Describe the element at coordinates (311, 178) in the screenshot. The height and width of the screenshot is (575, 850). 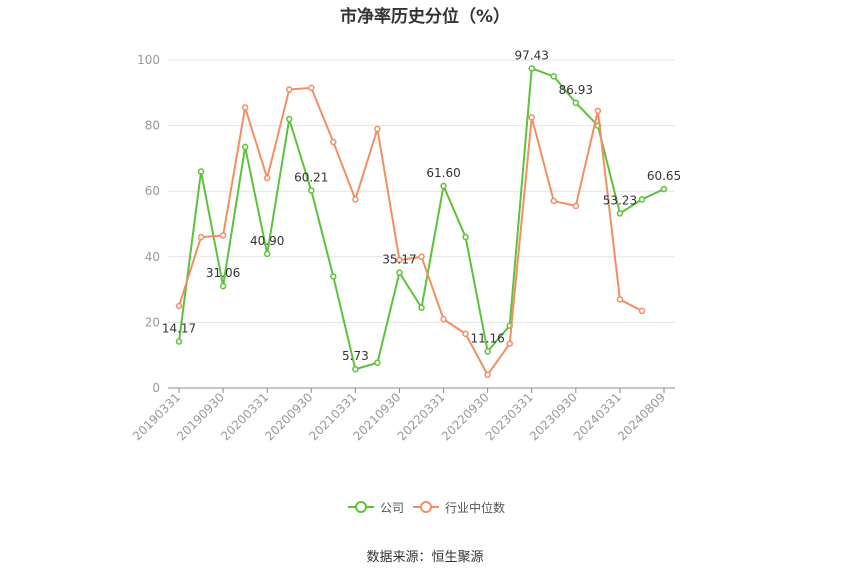
I see `data-label: 60.21` at that location.